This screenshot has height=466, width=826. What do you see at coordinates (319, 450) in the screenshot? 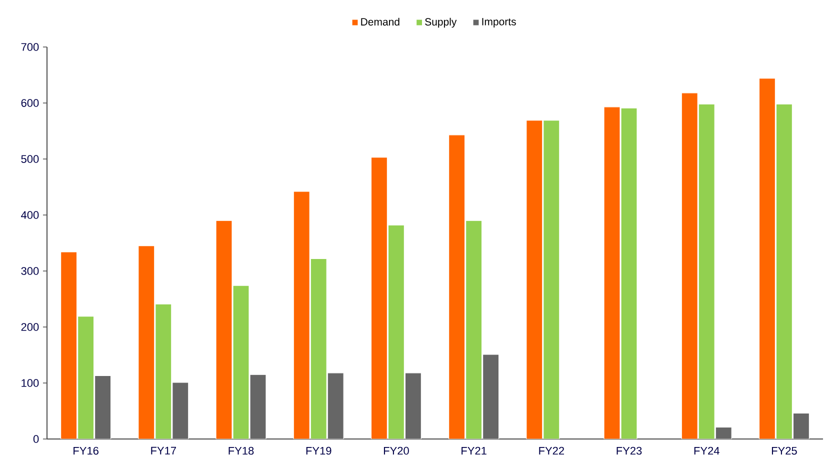
I see `x-tick-label: FY19` at bounding box center [319, 450].